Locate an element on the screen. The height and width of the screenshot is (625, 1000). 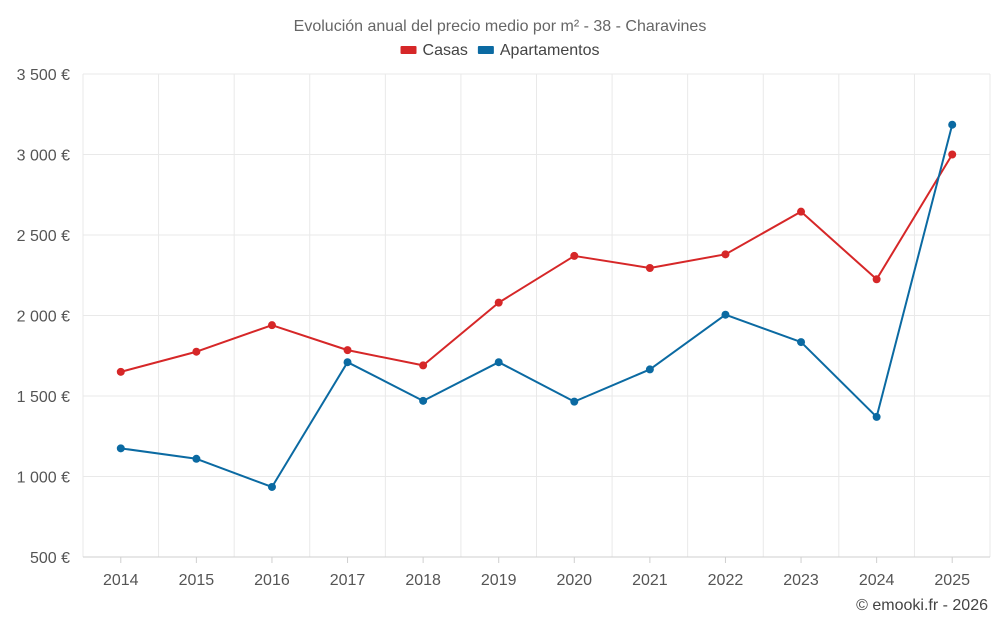
x-tick-label: 2017 is located at coordinates (348, 580).